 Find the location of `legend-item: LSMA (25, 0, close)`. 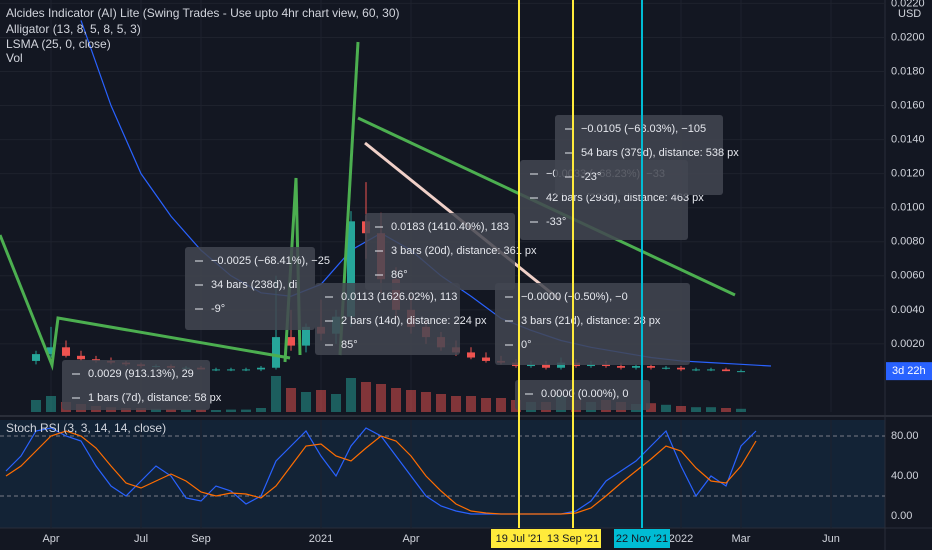

legend-item: LSMA (25, 0, close) is located at coordinates (58, 44).